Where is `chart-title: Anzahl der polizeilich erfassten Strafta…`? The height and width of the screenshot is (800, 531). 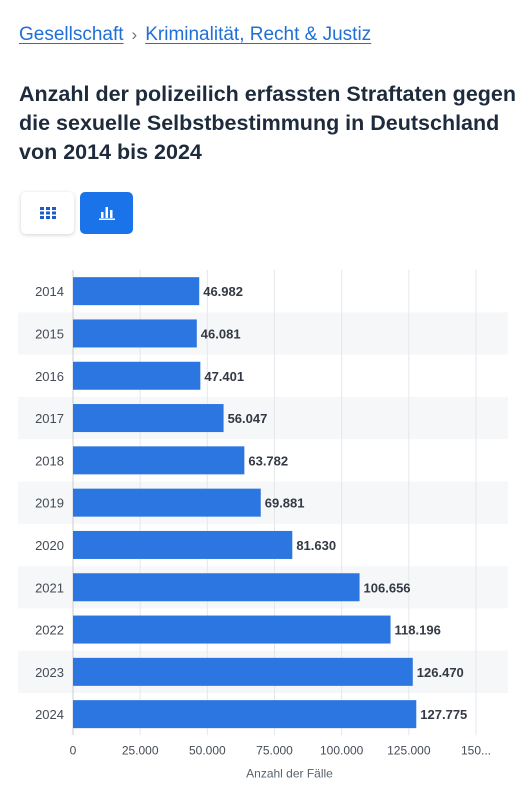
chart-title: Anzahl der polizeilich erfassten Strafta… is located at coordinates (267, 123).